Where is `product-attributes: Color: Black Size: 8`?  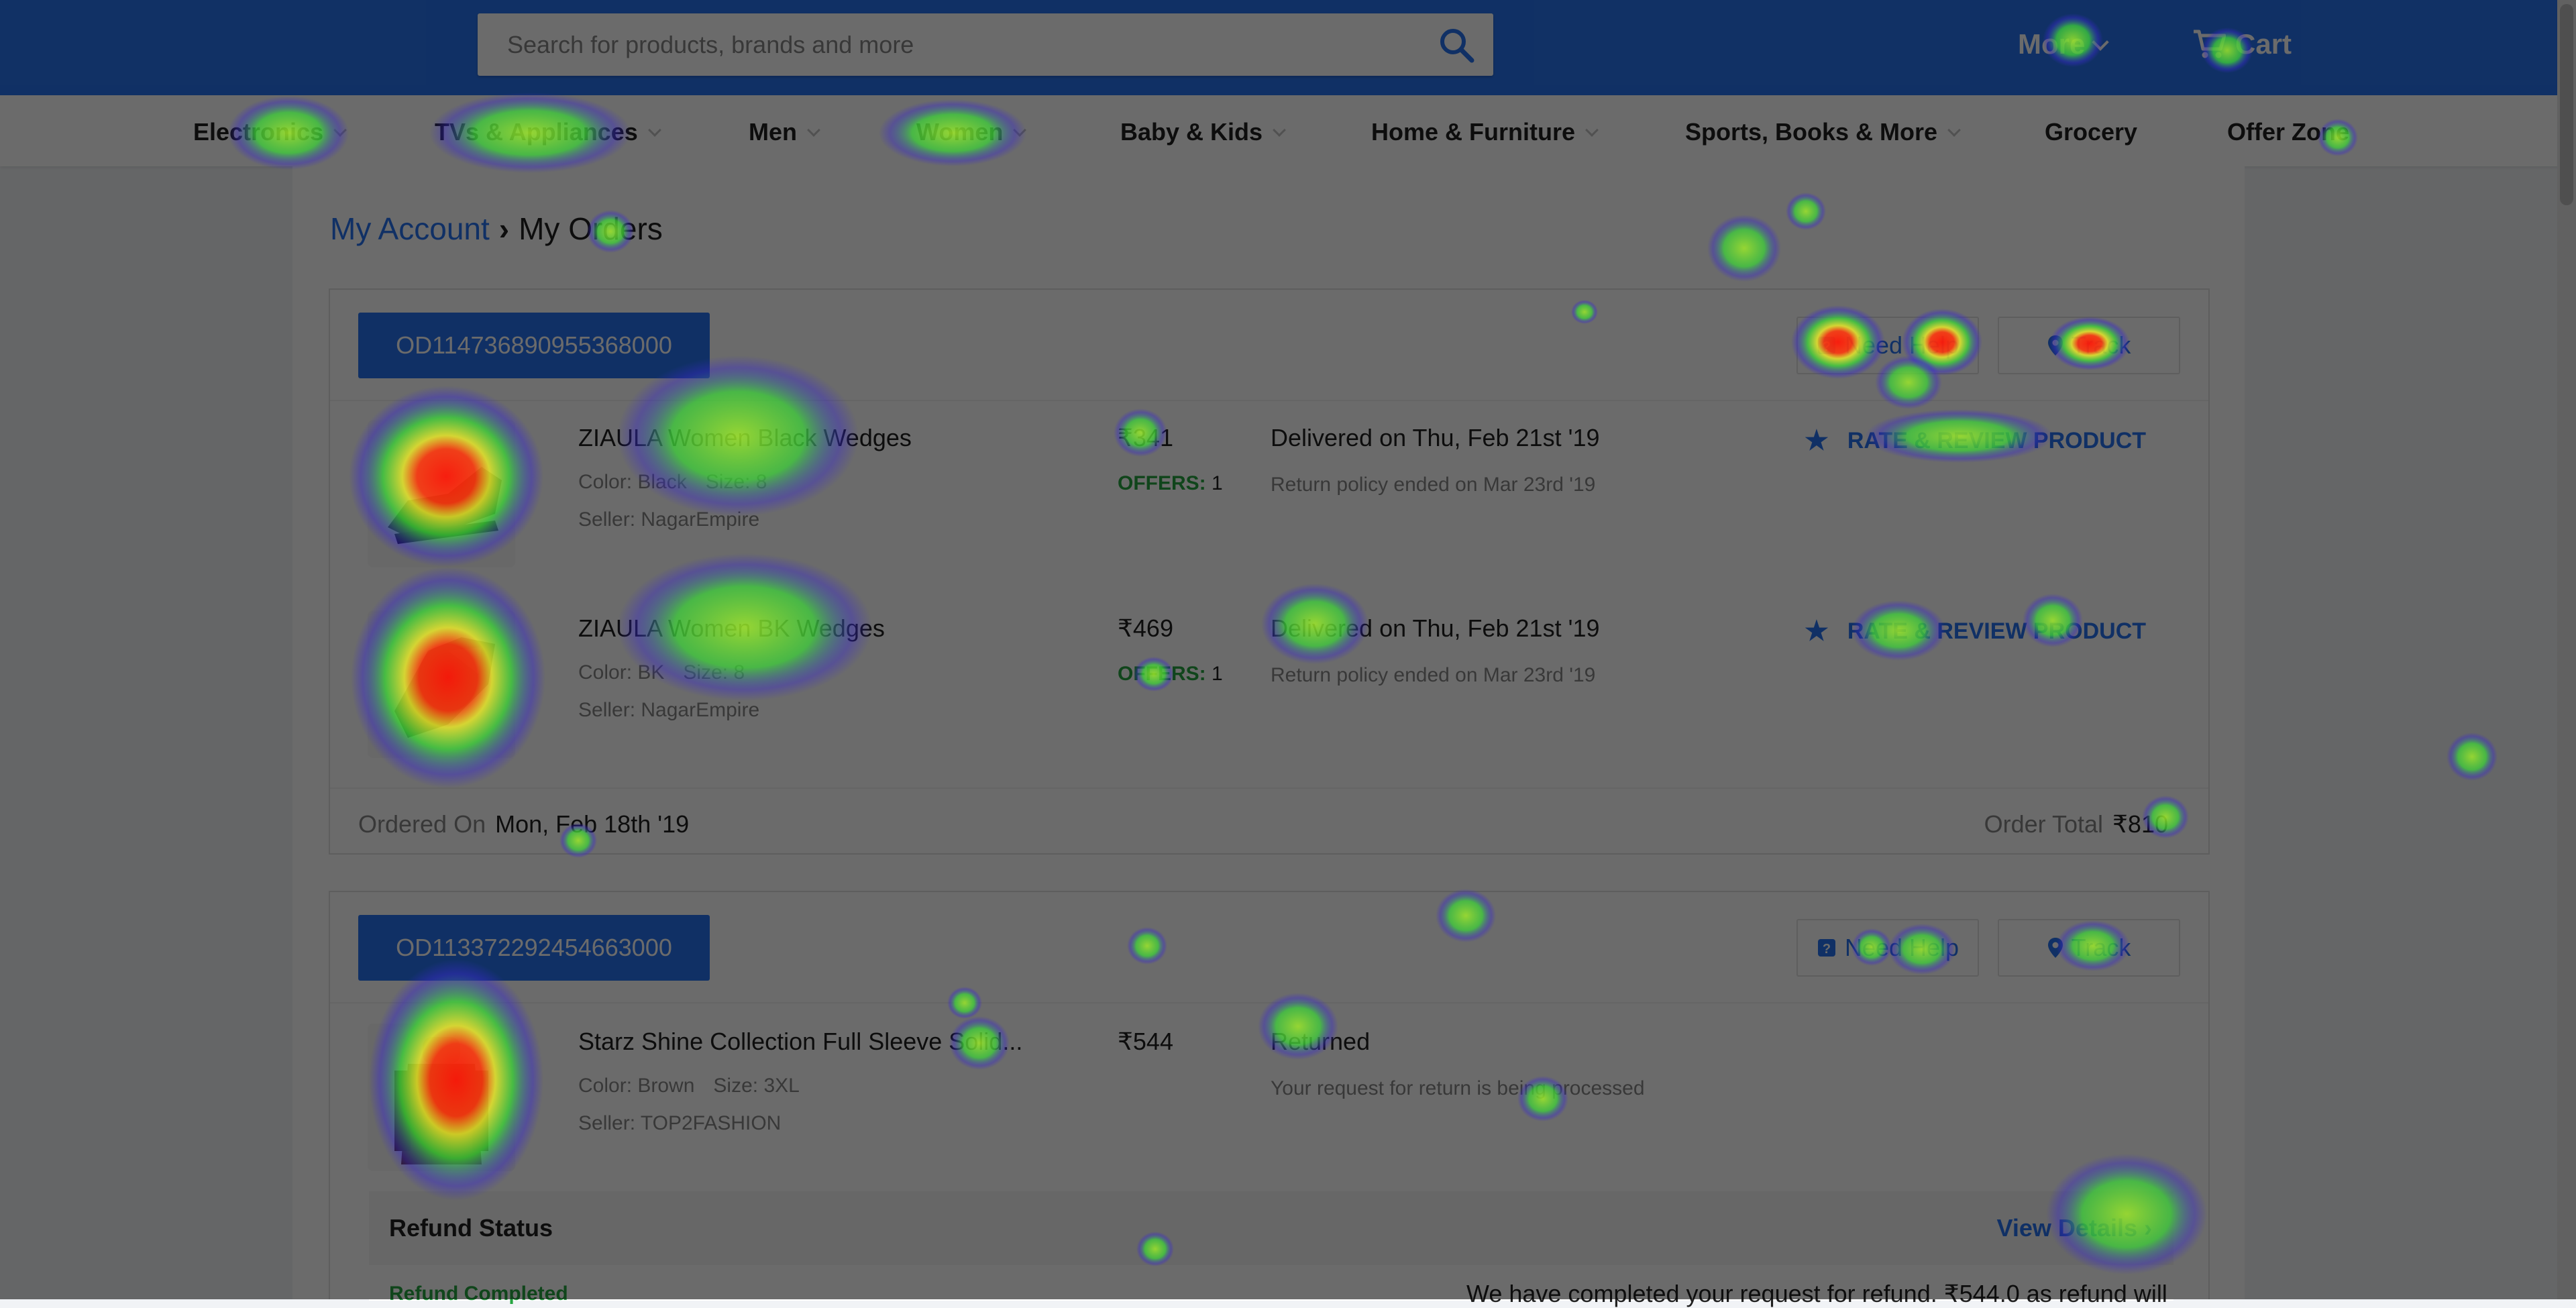 product-attributes: Color: Black Size: 8 is located at coordinates (672, 483).